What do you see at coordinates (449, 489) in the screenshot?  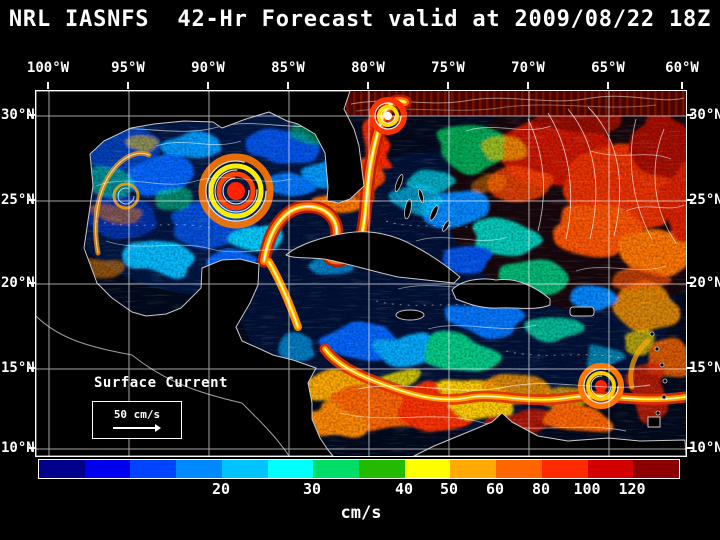 I see `colorbar-tick-50: 50` at bounding box center [449, 489].